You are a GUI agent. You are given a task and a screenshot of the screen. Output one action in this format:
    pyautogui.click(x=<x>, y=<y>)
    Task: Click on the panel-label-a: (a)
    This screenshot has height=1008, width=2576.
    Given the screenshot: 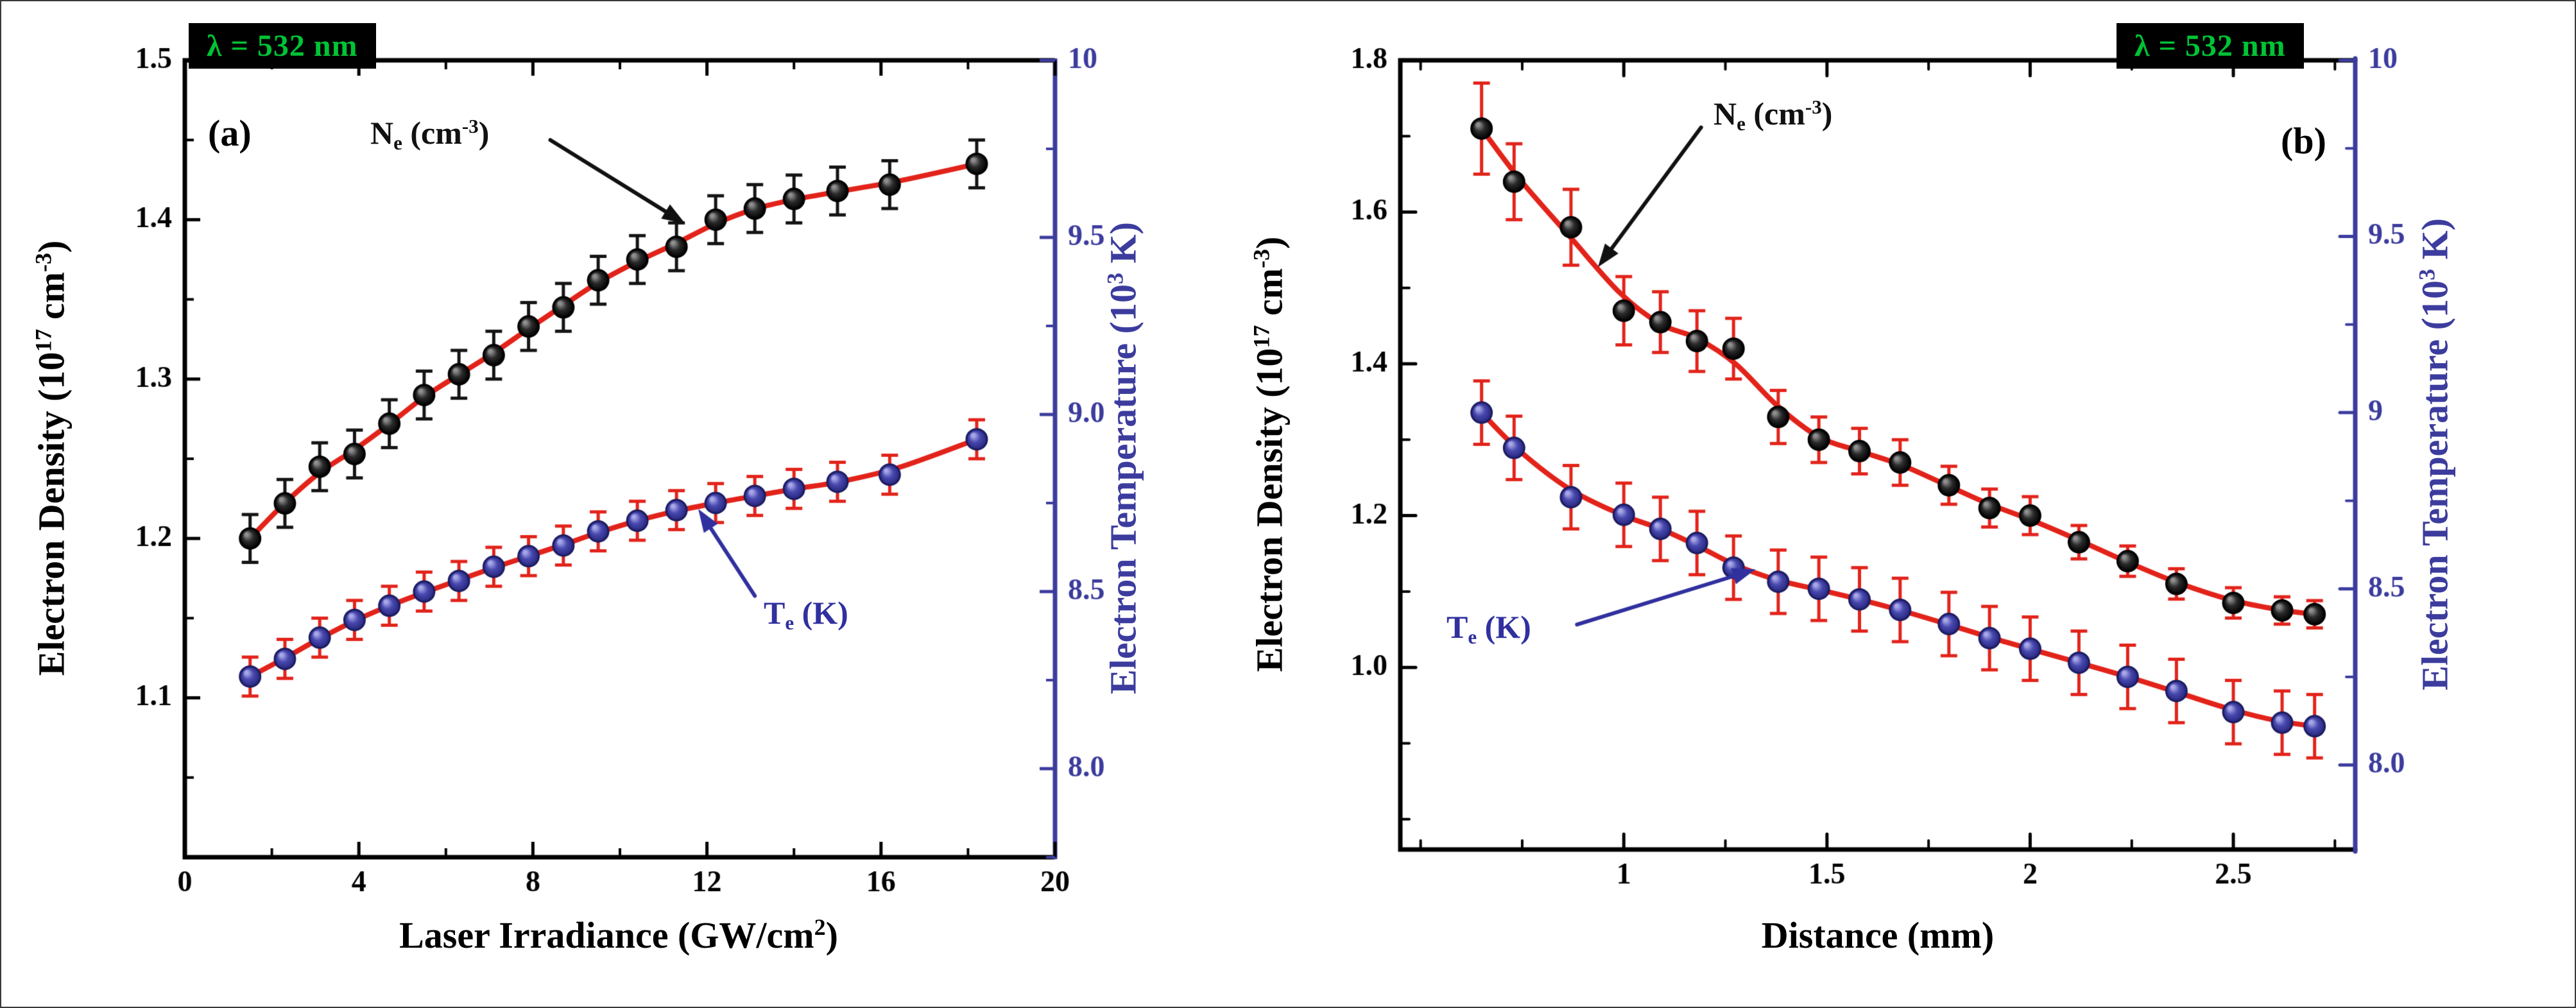 What is the action you would take?
    pyautogui.click(x=230, y=133)
    